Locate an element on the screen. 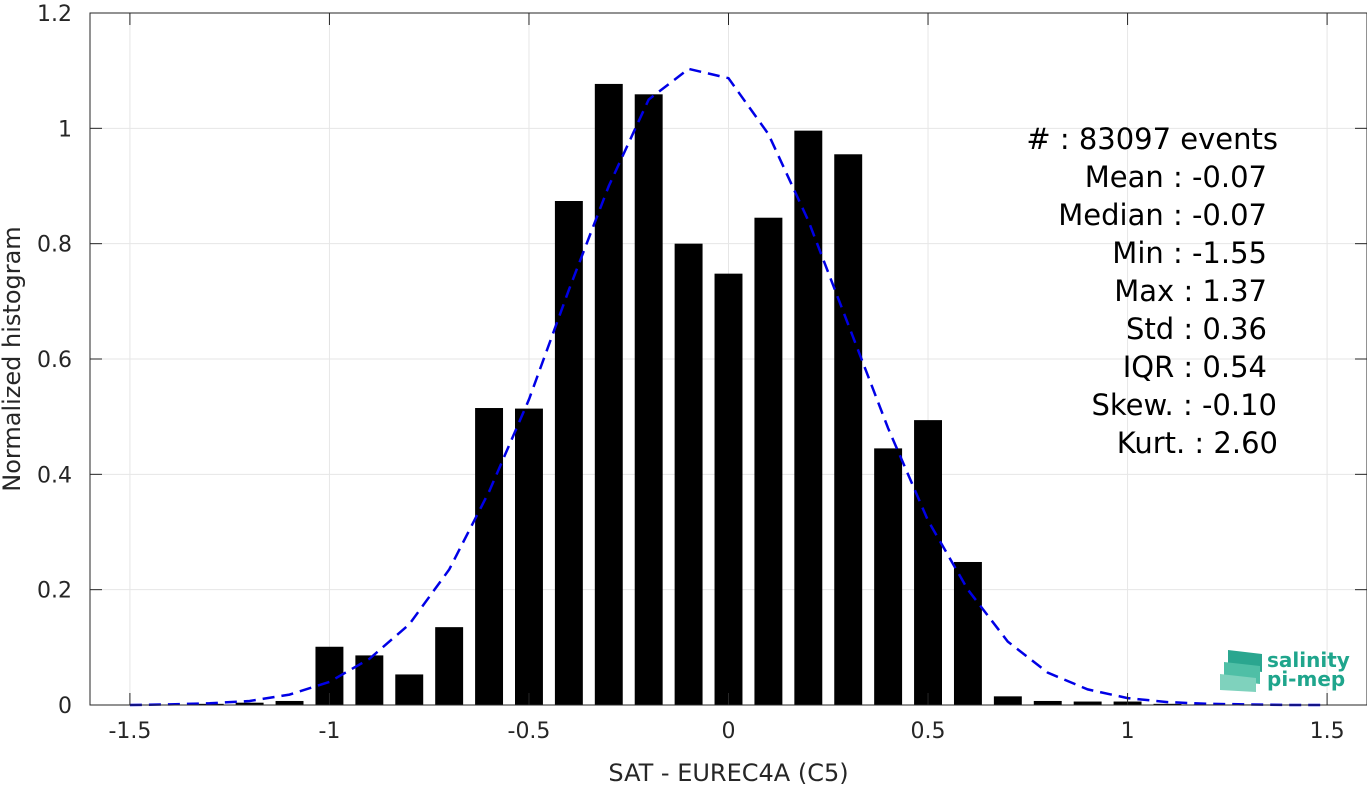 This screenshot has height=785, width=1367. y-tick-label: 0.8 is located at coordinates (54, 245).